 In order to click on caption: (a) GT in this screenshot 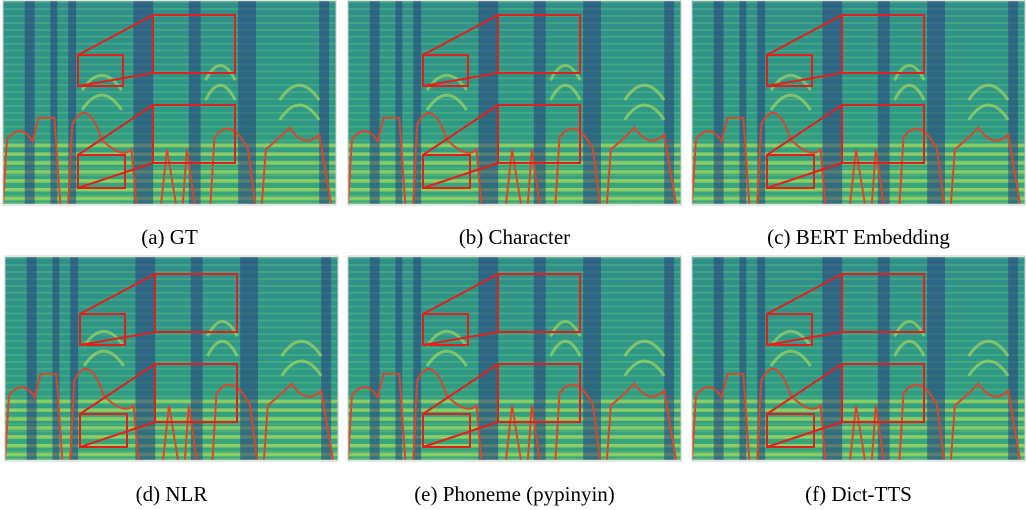, I will do `click(169, 237)`.